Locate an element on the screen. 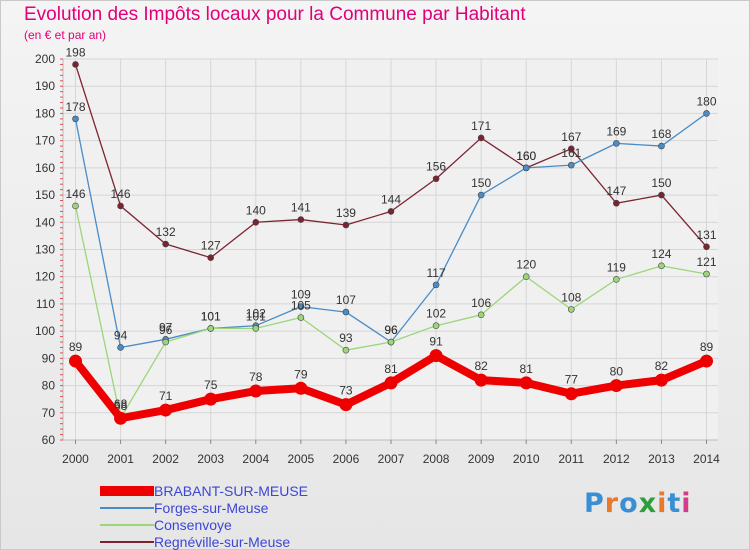  data-label: 117 is located at coordinates (436, 273).